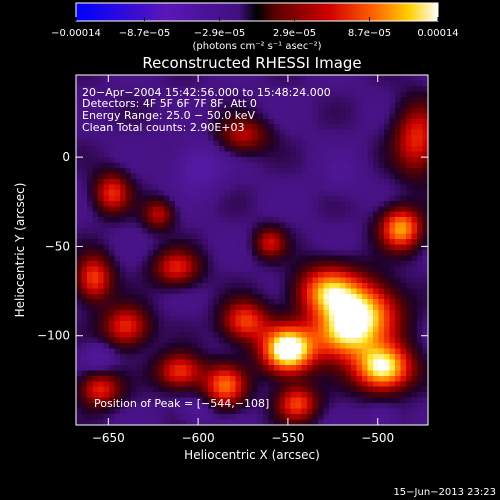 This screenshot has width=500, height=500. I want to click on colorbar-tick-label: 8.7e−05, so click(369, 33).